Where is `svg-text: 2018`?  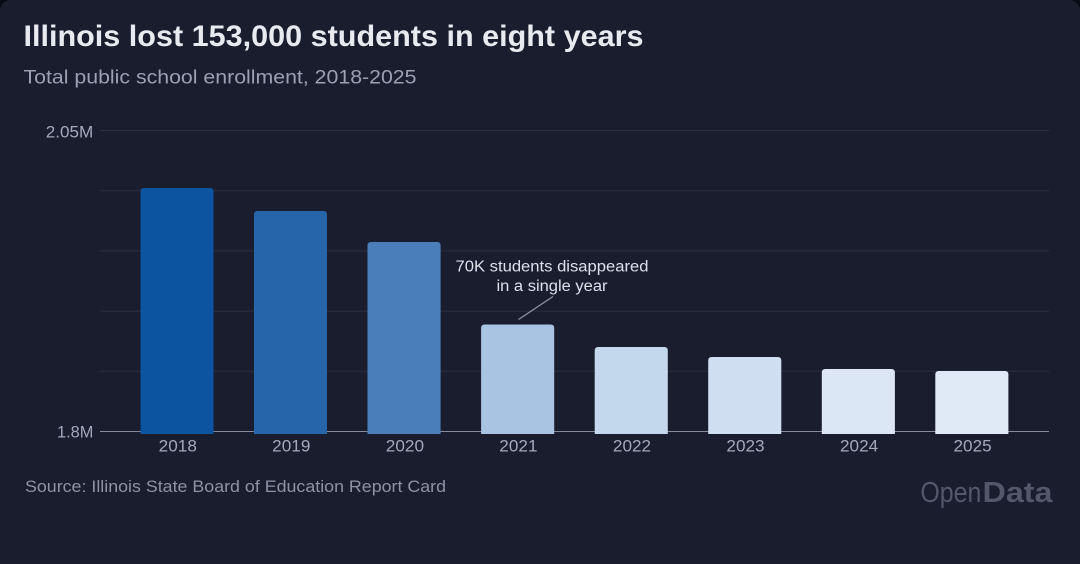 svg-text: 2018 is located at coordinates (178, 445).